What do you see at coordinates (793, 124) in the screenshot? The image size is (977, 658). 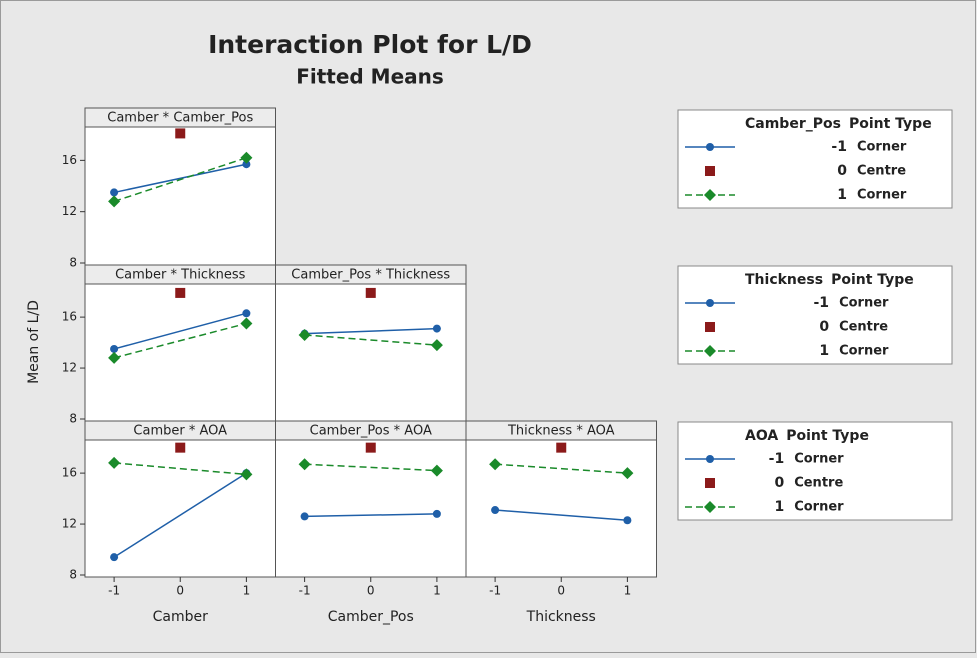 I see `legend-title: Camber_Pos` at bounding box center [793, 124].